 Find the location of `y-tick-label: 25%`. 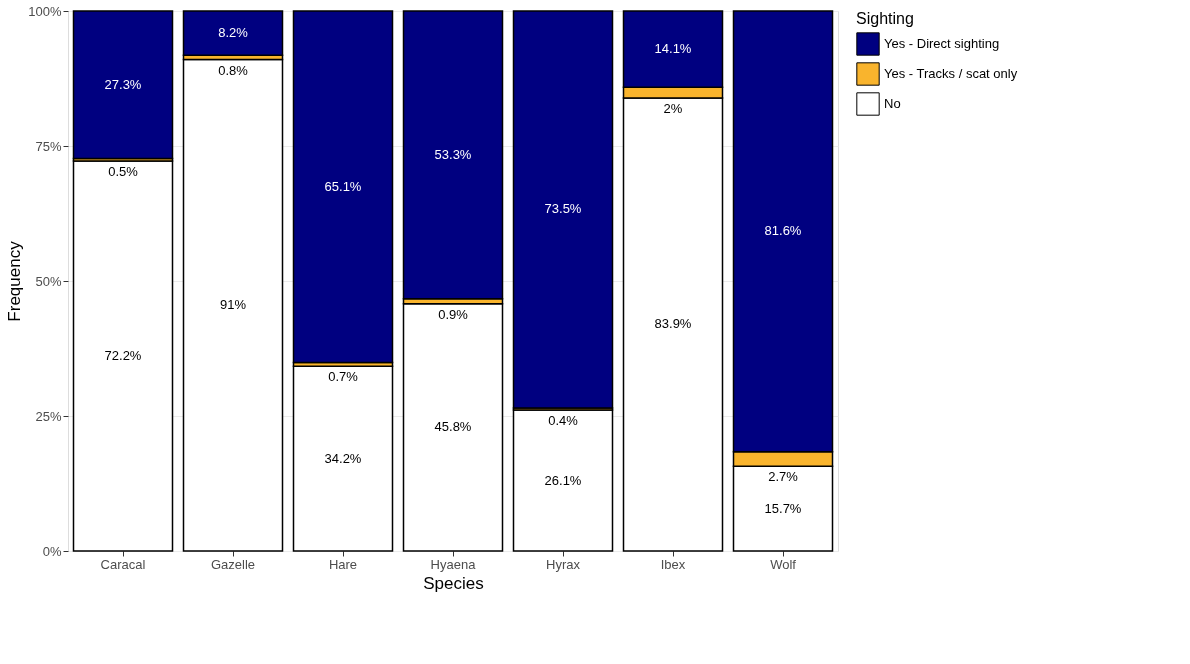

y-tick-label: 25% is located at coordinates (48, 416).